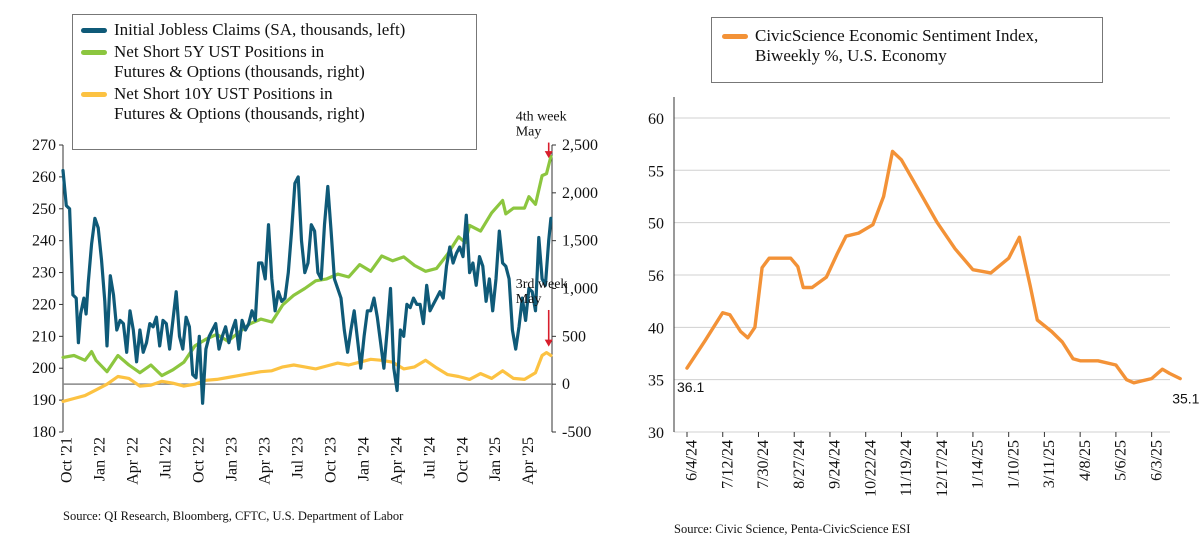 This screenshot has height=555, width=1200. What do you see at coordinates (44, 432) in the screenshot?
I see `left-y-tick-180: 180` at bounding box center [44, 432].